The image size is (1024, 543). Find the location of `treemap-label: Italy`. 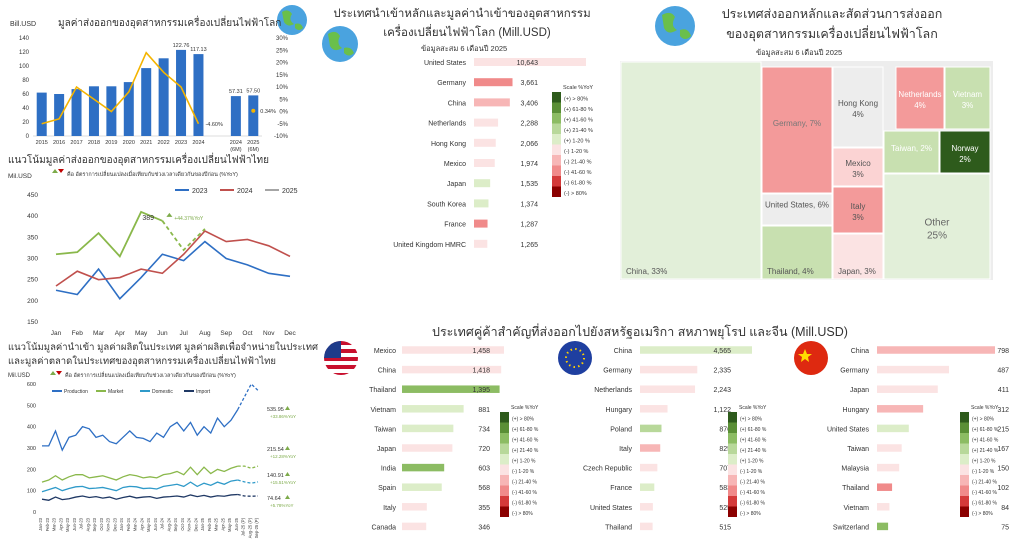

treemap-label: Italy is located at coordinates (858, 206).